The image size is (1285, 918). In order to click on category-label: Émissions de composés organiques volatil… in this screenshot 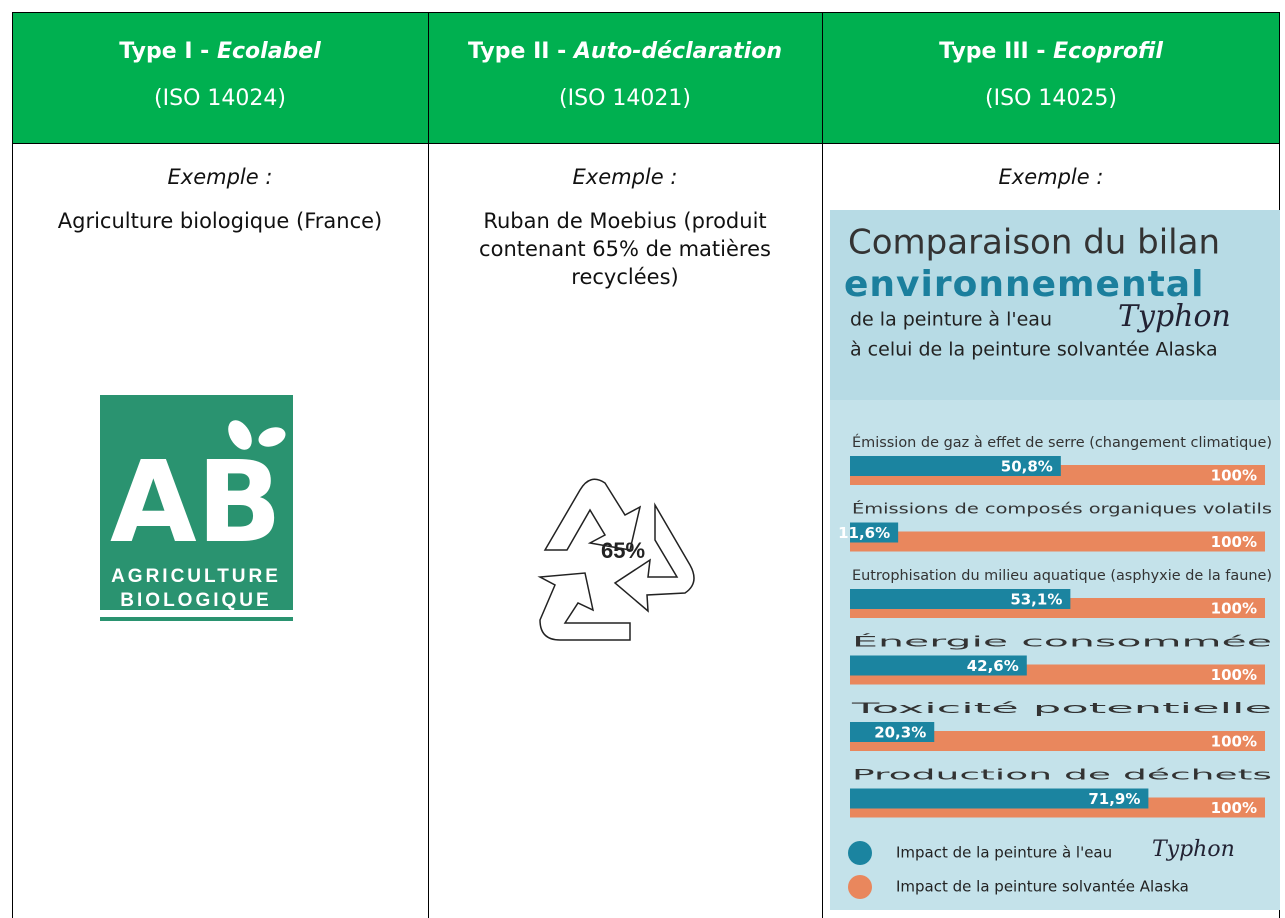, I will do `click(1062, 509)`.